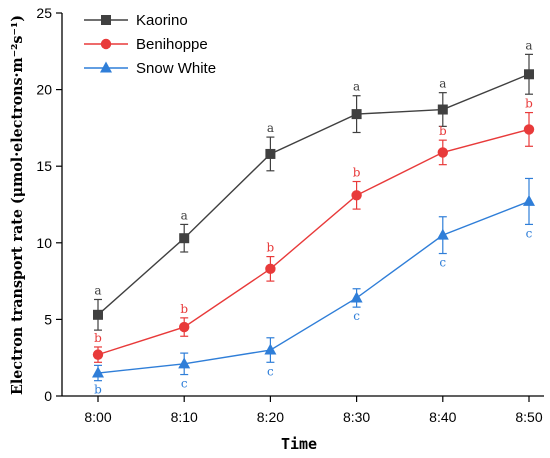 Image resolution: width=550 pixels, height=458 pixels. What do you see at coordinates (48, 396) in the screenshot?
I see `y-tick-label: 0` at bounding box center [48, 396].